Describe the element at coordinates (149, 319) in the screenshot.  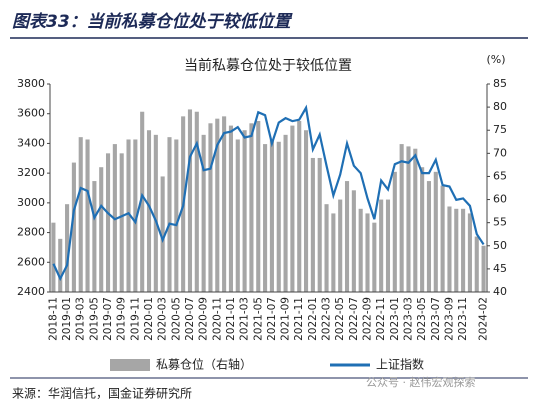
I see `x-tick-label: 2020-01` at that location.